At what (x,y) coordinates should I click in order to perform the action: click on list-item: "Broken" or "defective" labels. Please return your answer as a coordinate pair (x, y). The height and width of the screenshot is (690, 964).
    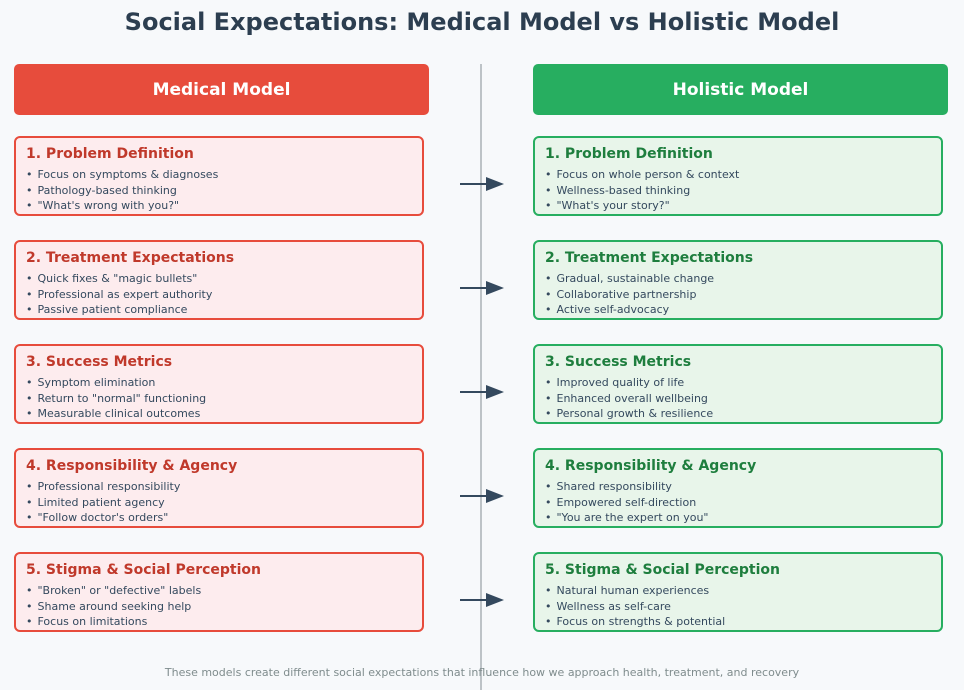
    Looking at the image, I should click on (219, 591).